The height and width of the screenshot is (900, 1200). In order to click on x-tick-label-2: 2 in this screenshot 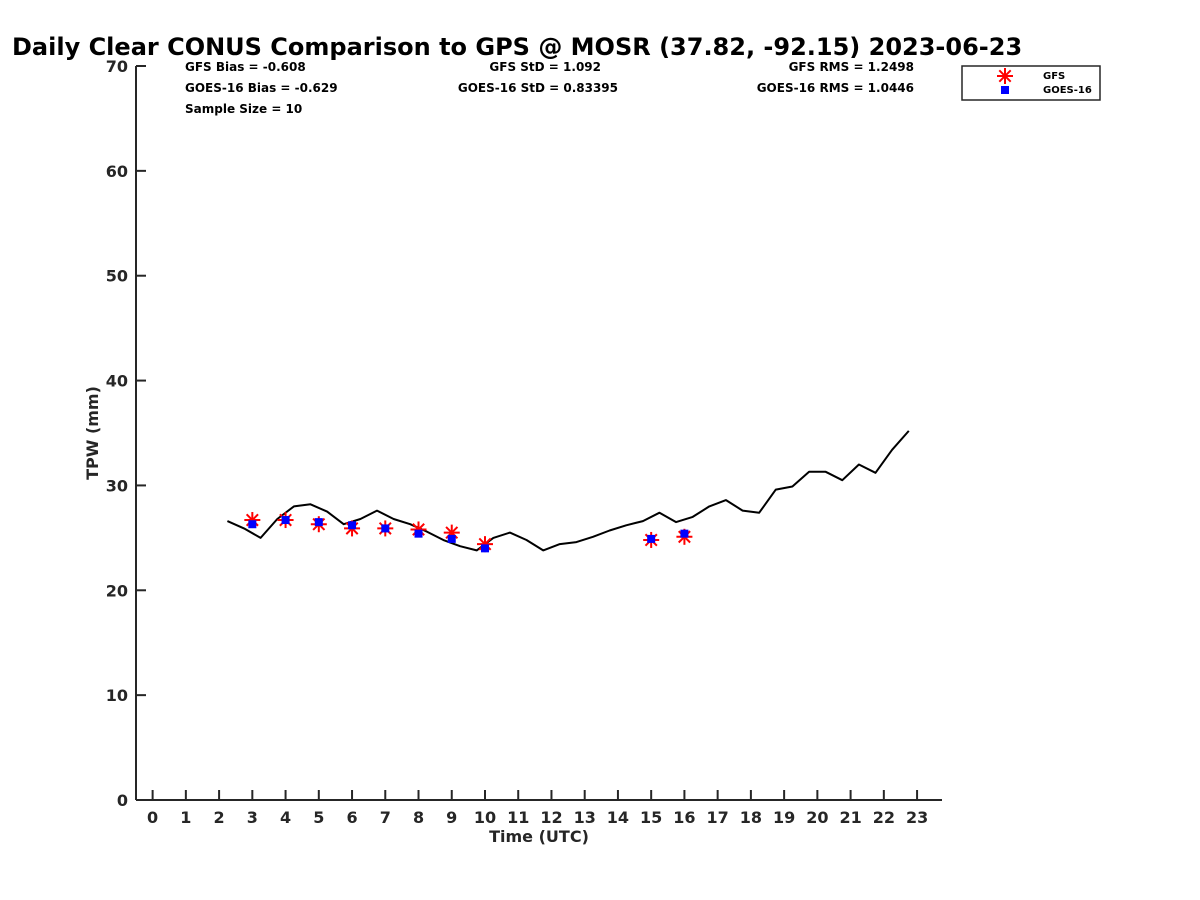, I will do `click(219, 817)`.